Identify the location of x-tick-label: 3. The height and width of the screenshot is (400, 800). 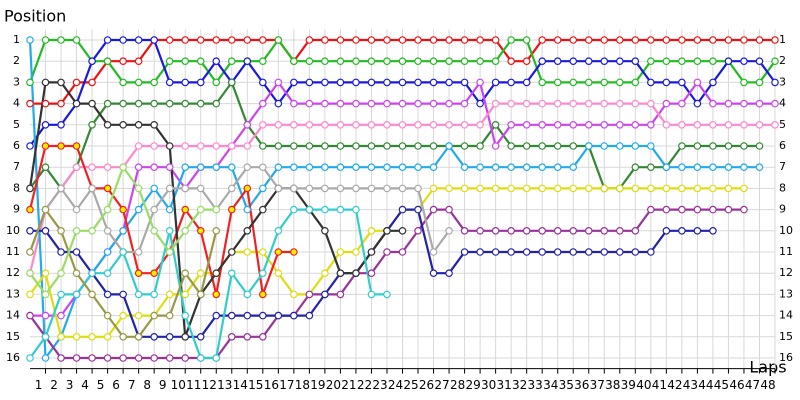
(70, 385).